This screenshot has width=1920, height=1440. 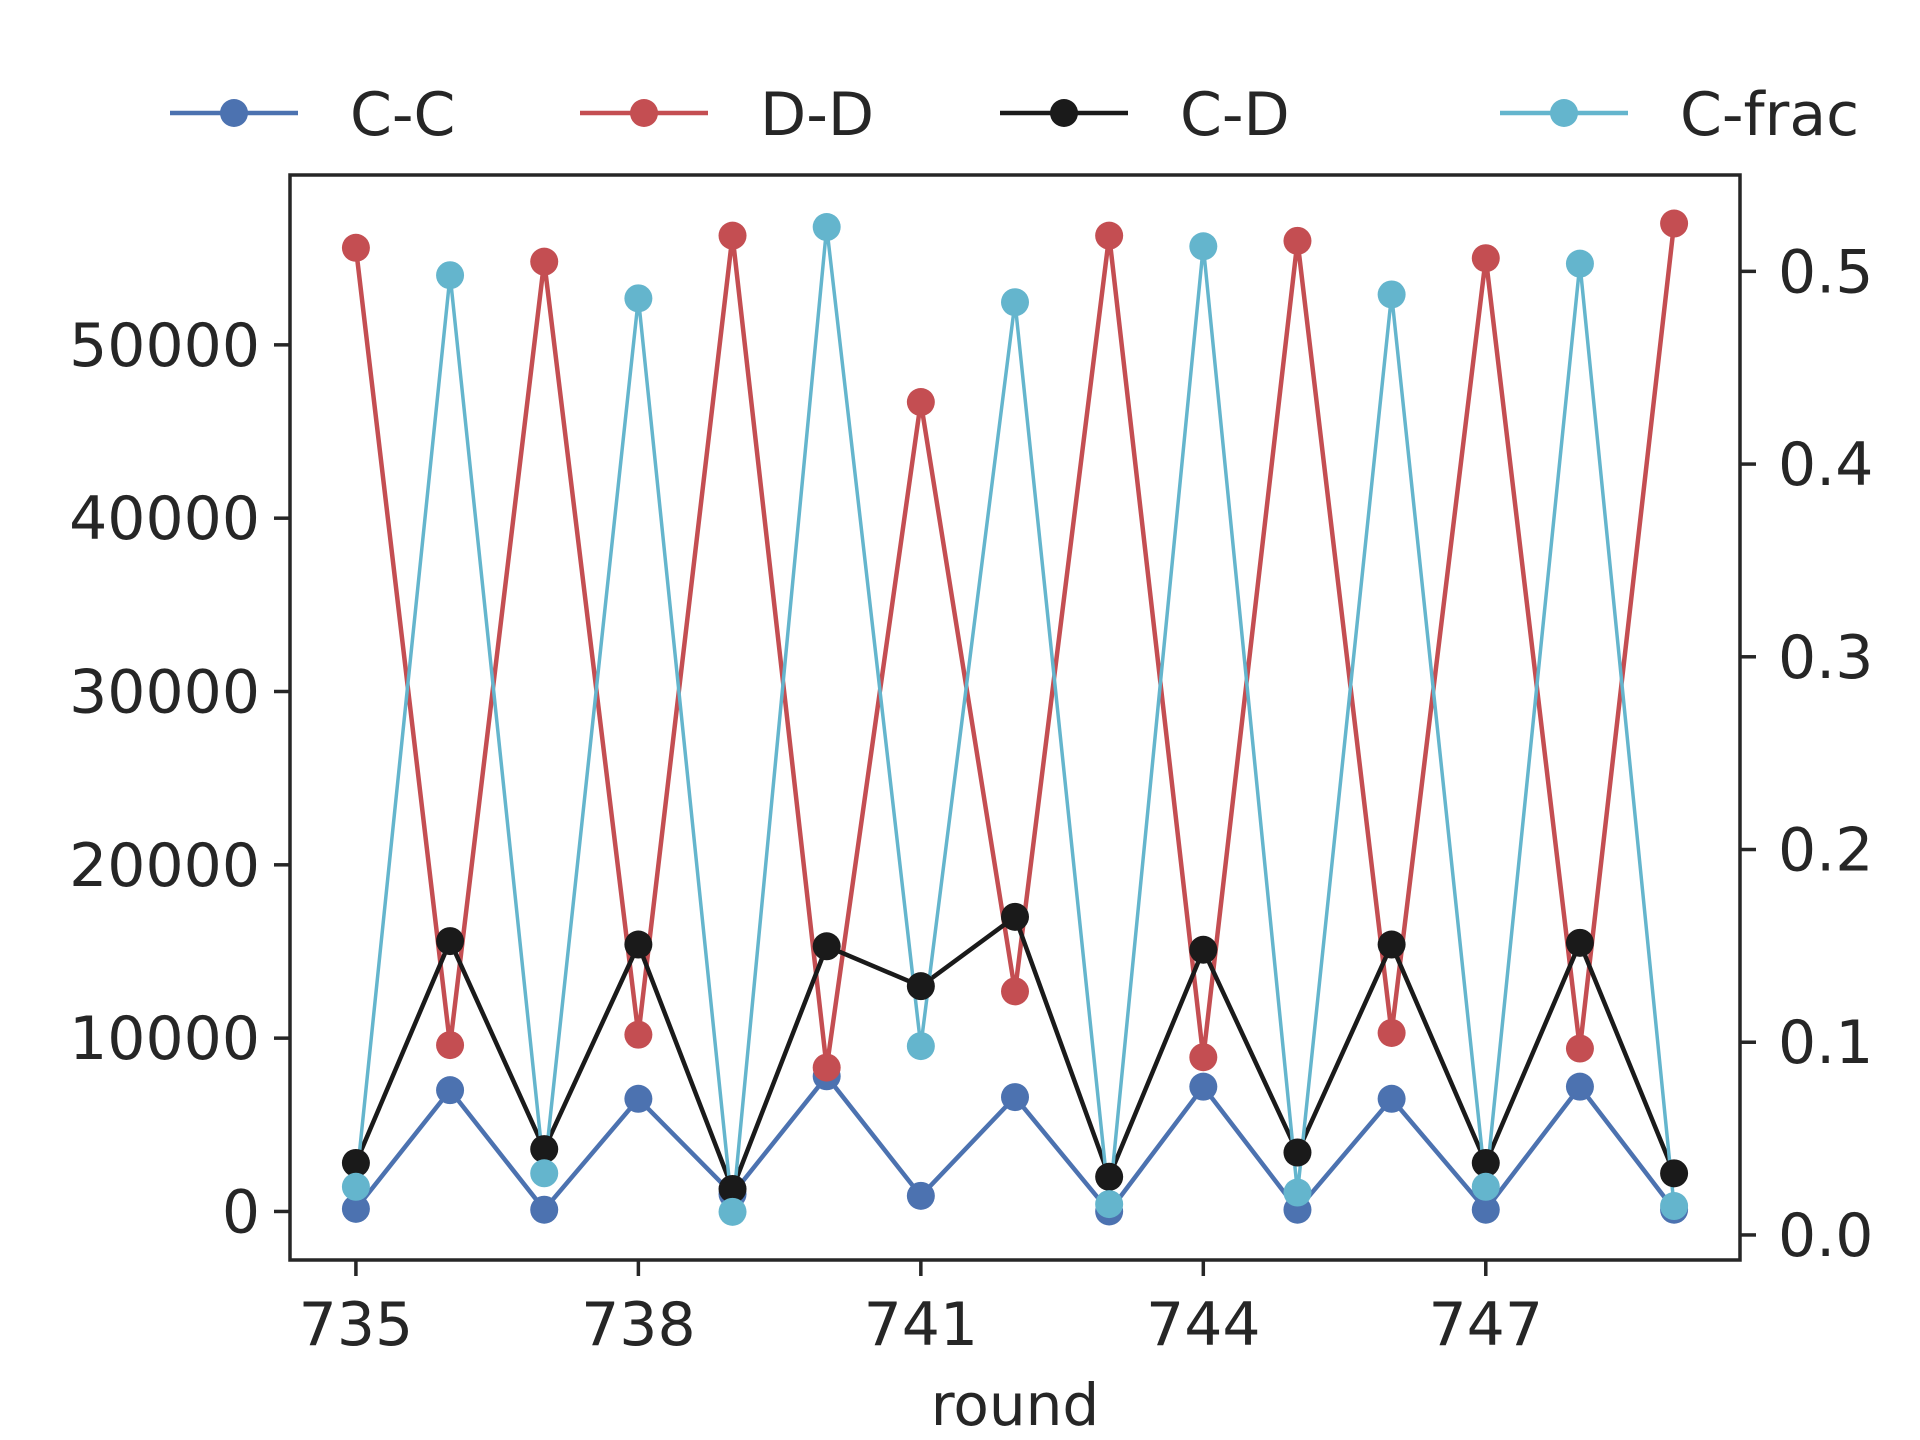 I want to click on x-tick-label: 744, so click(x=1203, y=1325).